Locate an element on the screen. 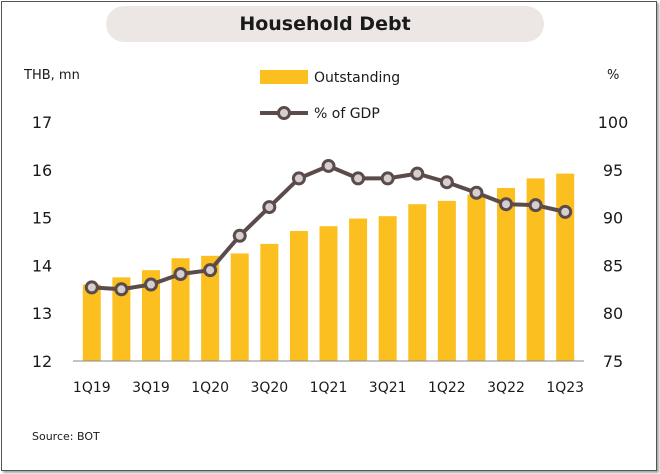 This screenshot has height=474, width=660. x-tick-label: 1Q20 is located at coordinates (210, 388).